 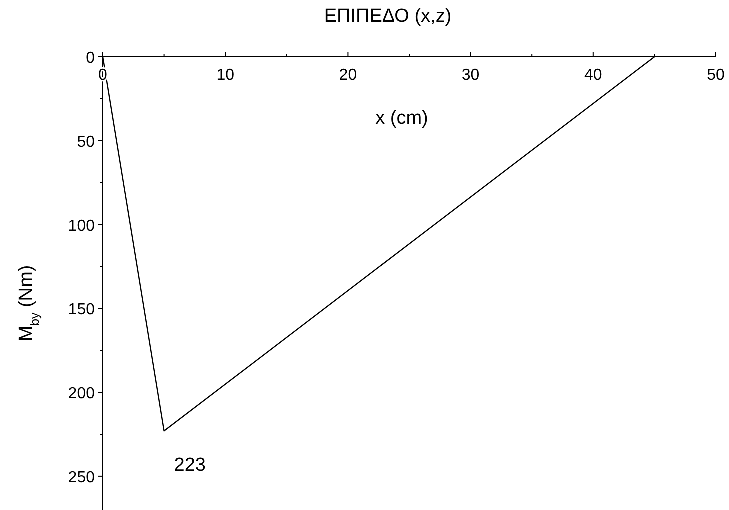 What do you see at coordinates (471, 75) in the screenshot?
I see `x-tick-label: 30` at bounding box center [471, 75].